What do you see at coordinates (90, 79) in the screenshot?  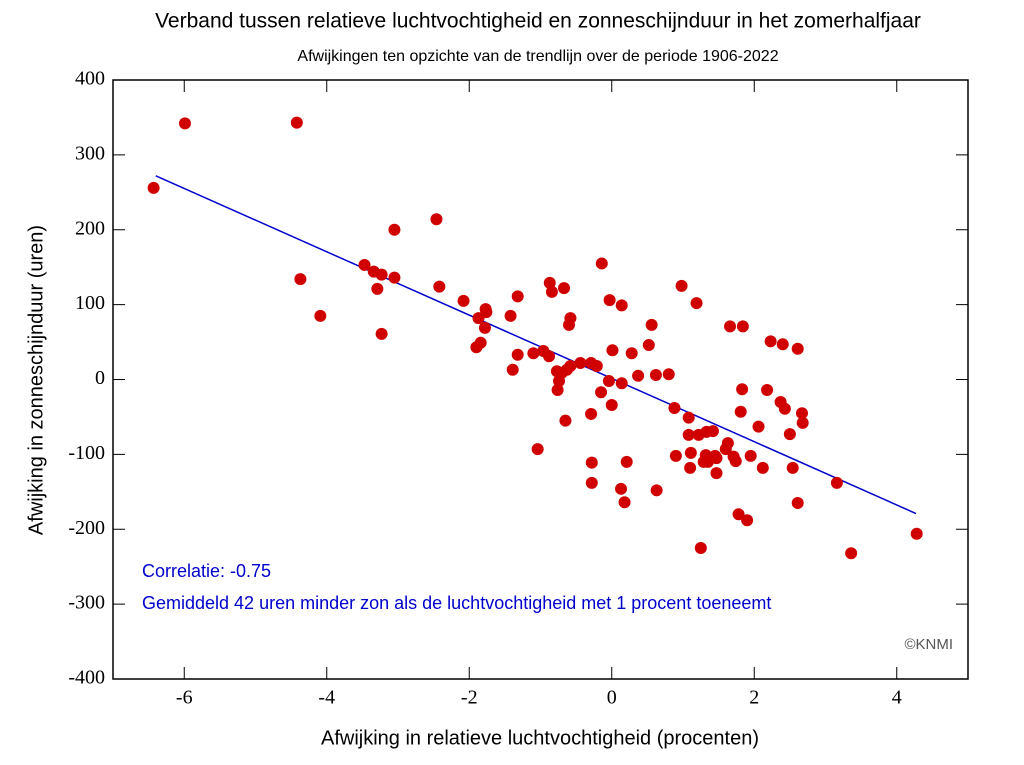 I see `y-tick-label: 400` at bounding box center [90, 79].